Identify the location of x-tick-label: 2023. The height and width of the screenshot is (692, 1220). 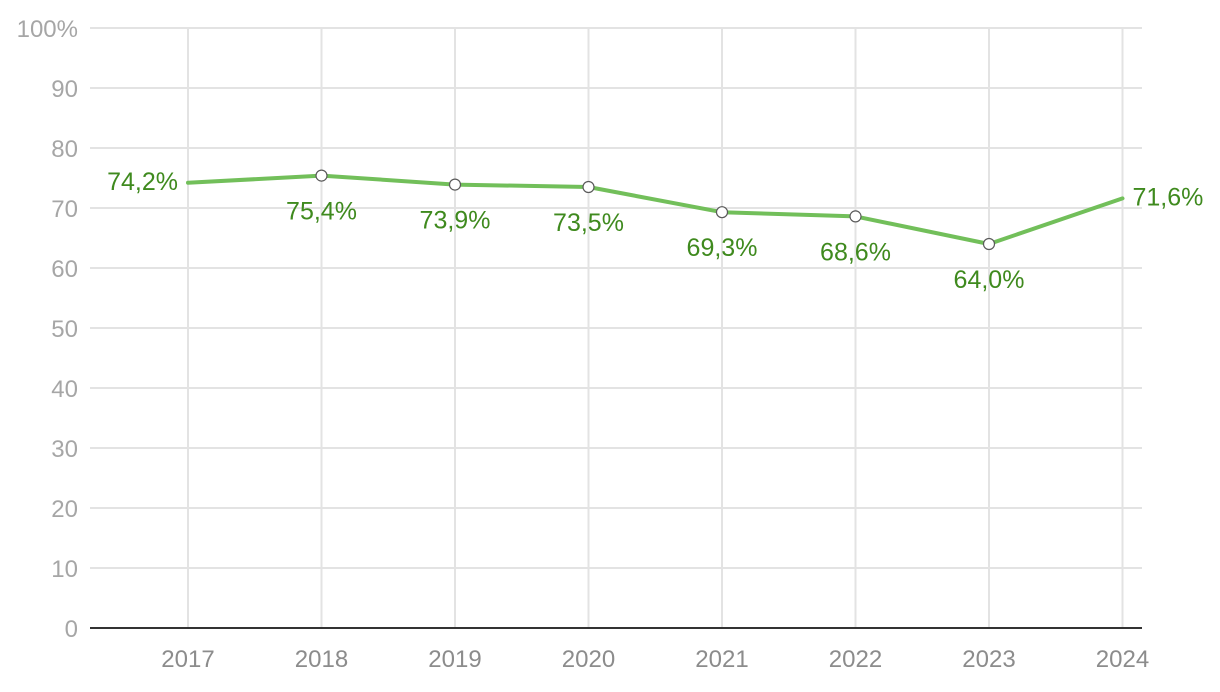
(988, 659).